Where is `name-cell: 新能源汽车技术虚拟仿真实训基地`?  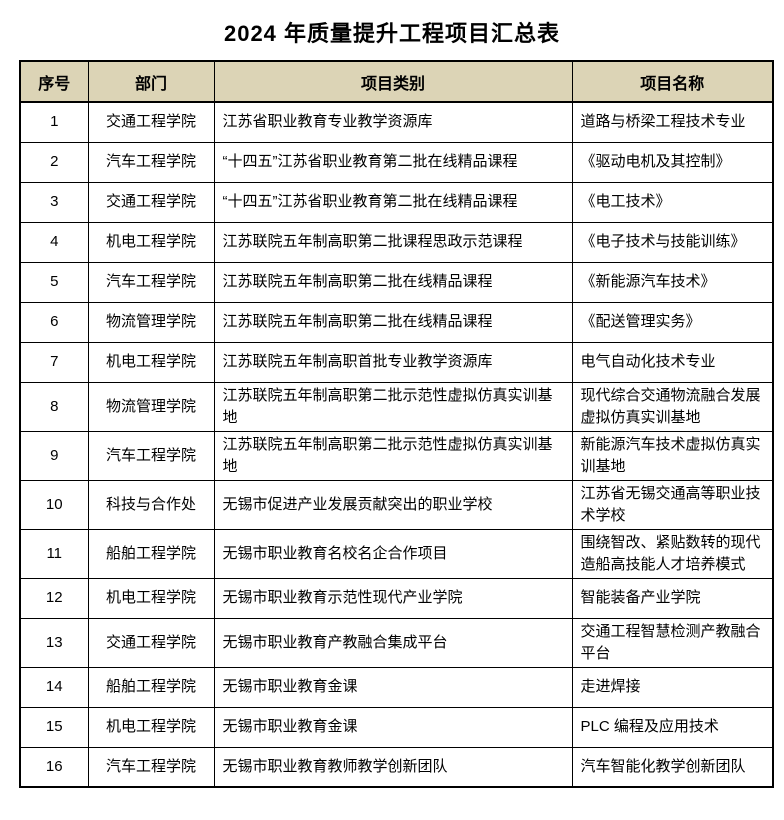
name-cell: 新能源汽车技术虚拟仿真实训基地 is located at coordinates (672, 455).